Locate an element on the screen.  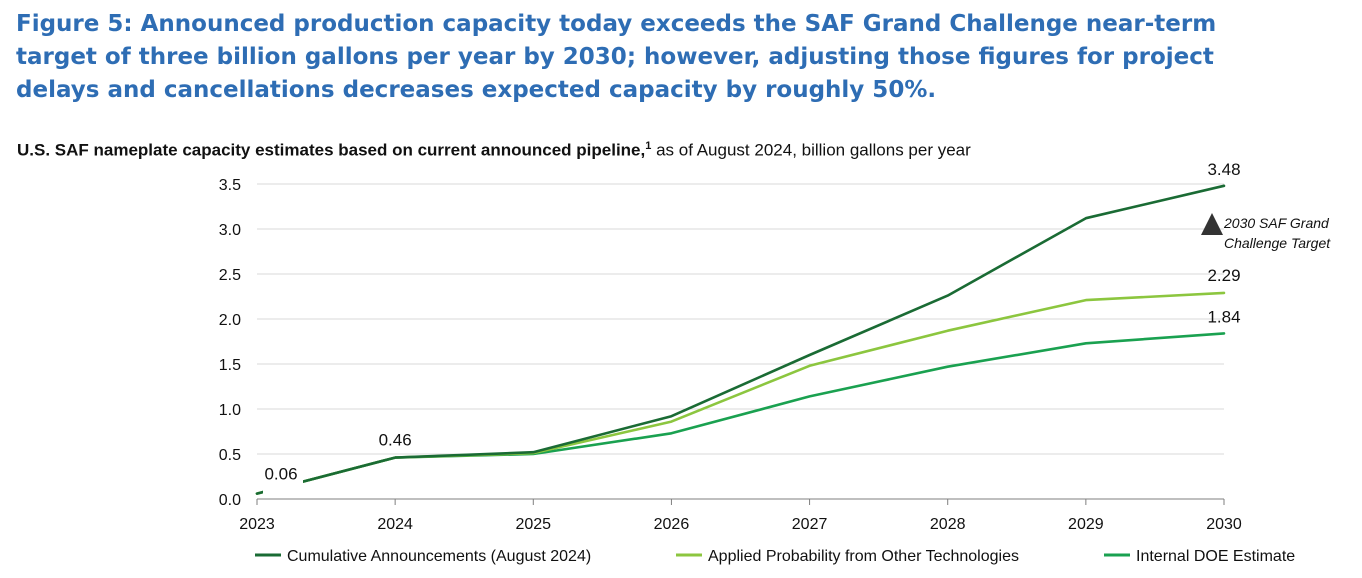
x-tick-label: 2030 is located at coordinates (1224, 524).